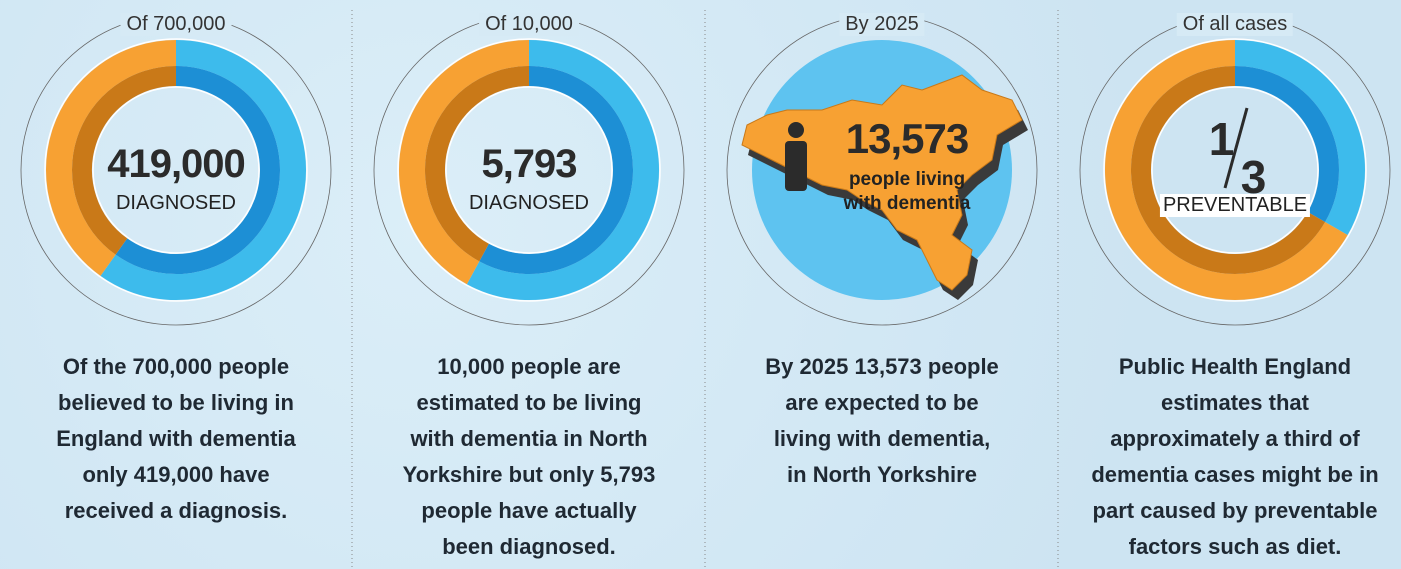  Describe the element at coordinates (1235, 402) in the screenshot. I see `description-line: estimates that` at that location.